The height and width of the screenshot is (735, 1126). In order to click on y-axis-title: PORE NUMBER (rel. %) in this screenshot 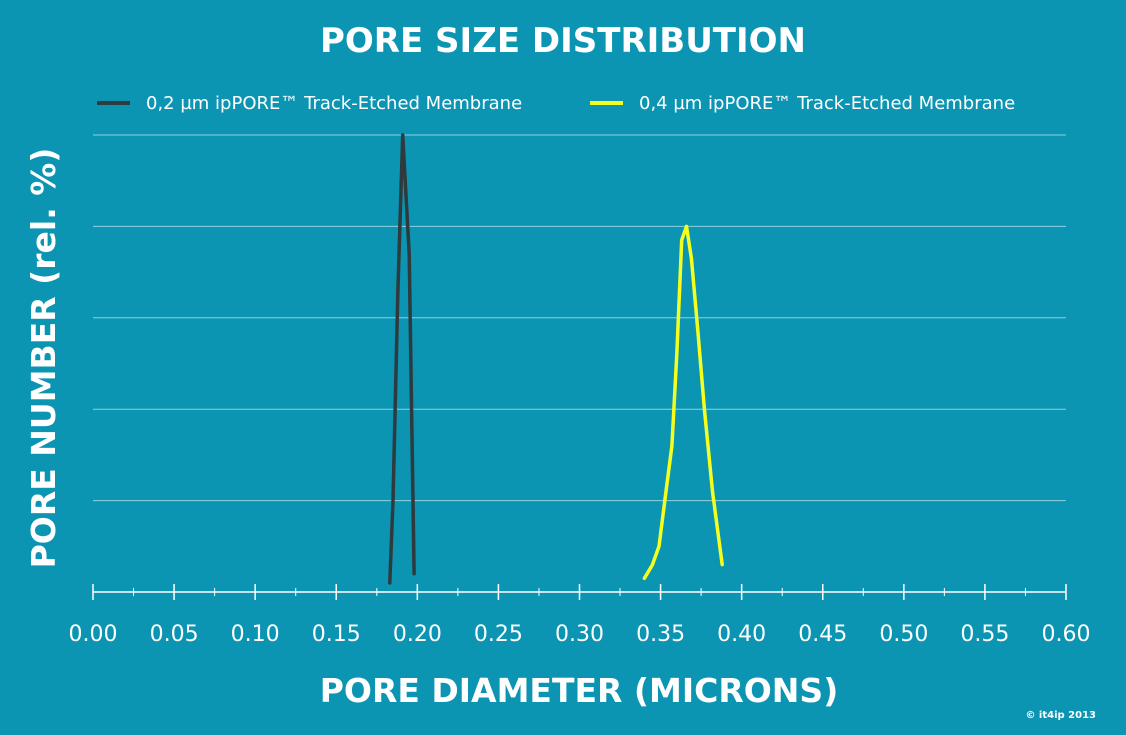, I will do `click(43, 358)`.